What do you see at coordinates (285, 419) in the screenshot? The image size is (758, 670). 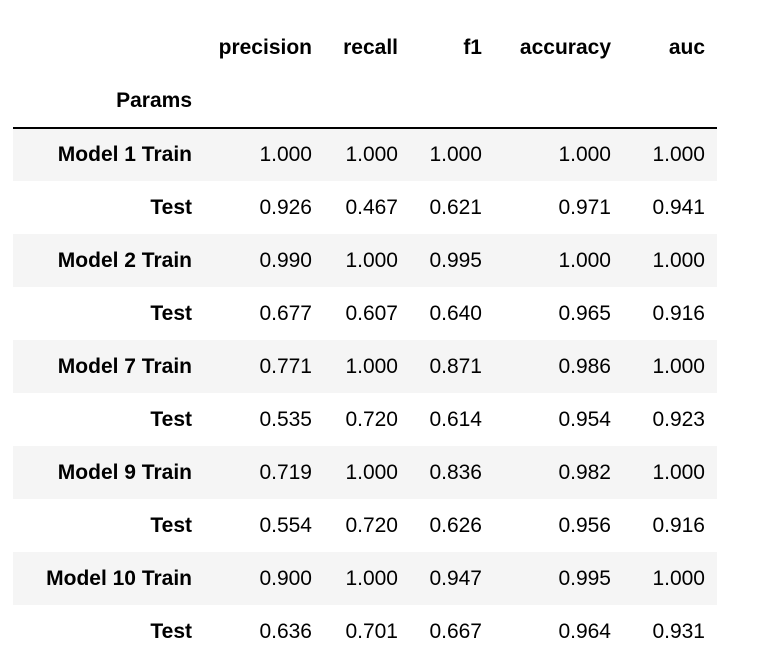 I see `cell-precision: 0.535` at bounding box center [285, 419].